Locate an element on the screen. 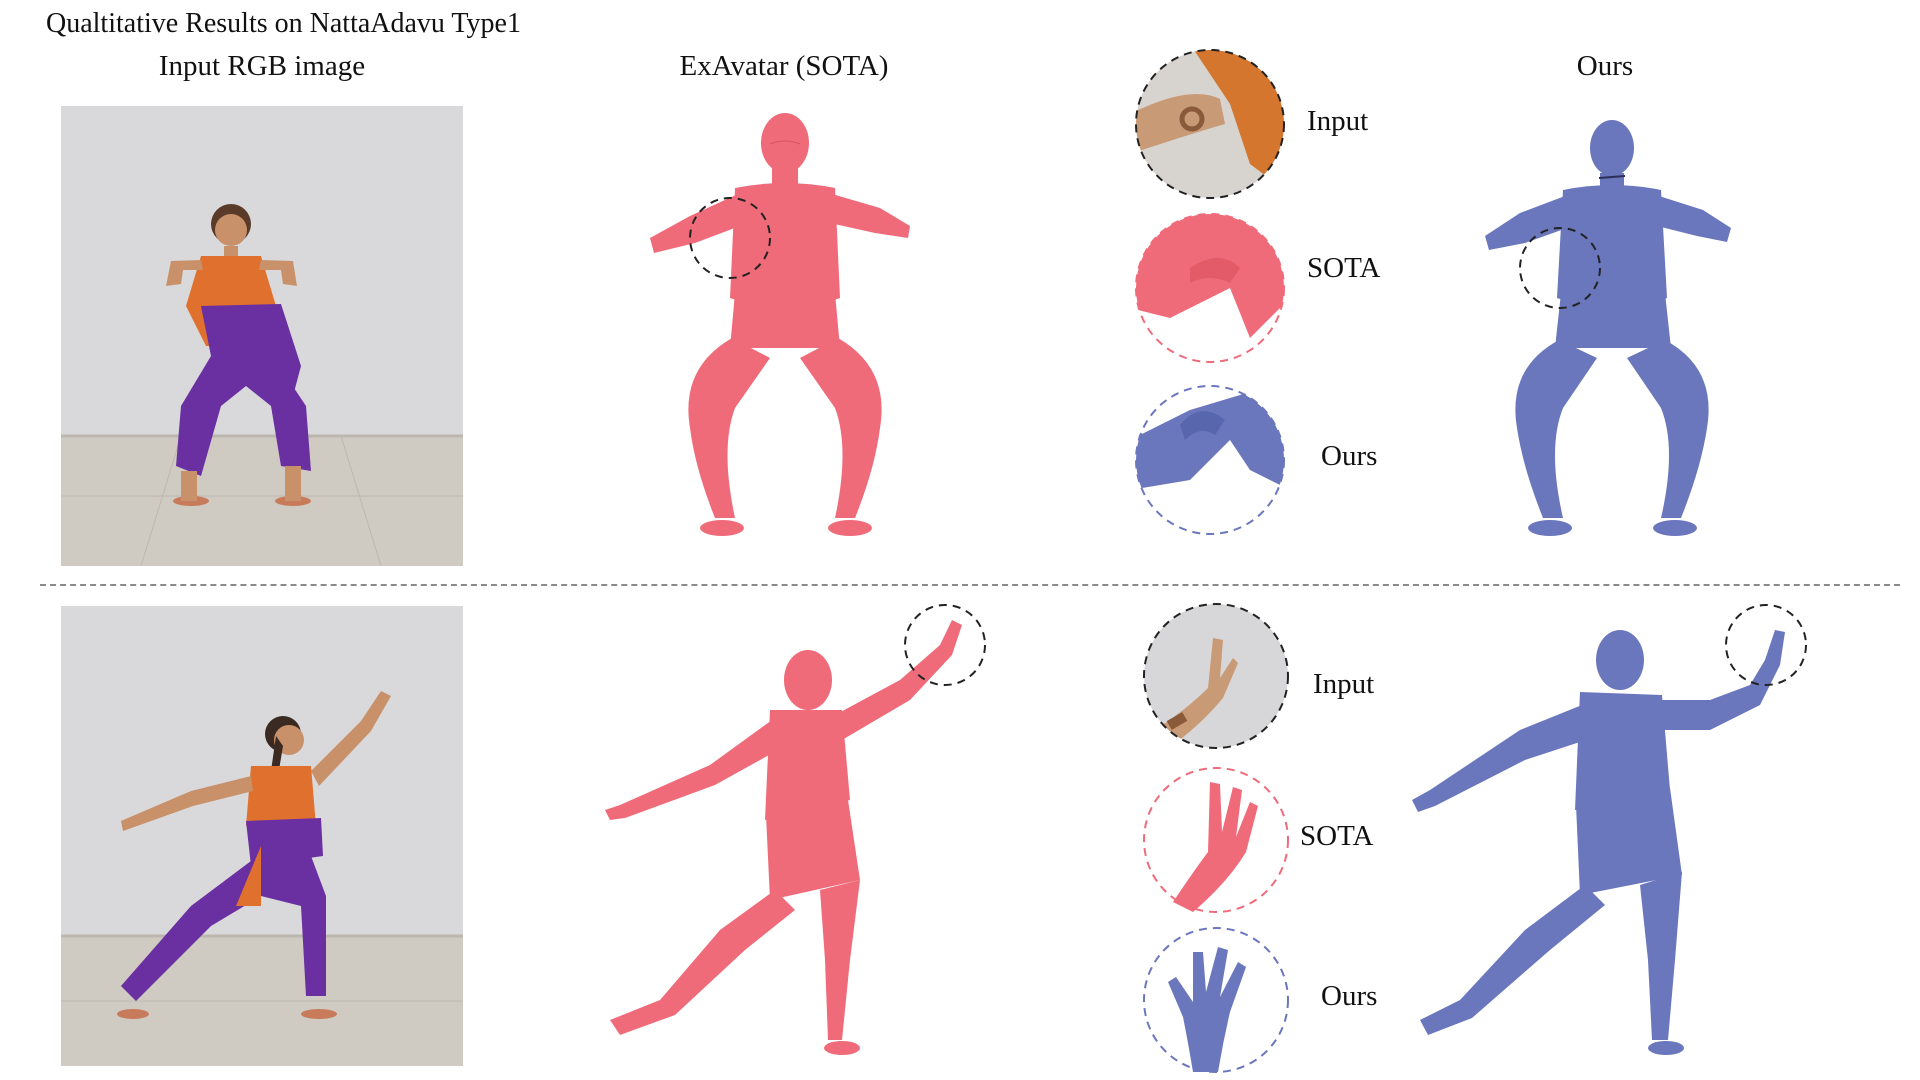 The image size is (1920, 1080). zoom-circle-ours-row2 is located at coordinates (1216, 1000).